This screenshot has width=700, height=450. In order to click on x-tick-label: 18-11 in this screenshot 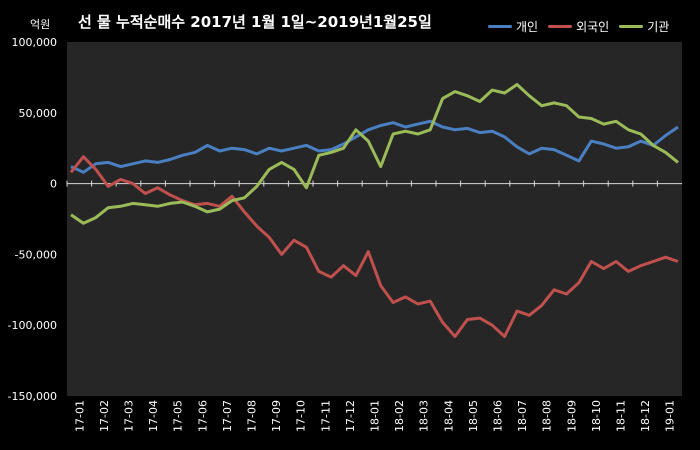, I will do `click(621, 416)`.